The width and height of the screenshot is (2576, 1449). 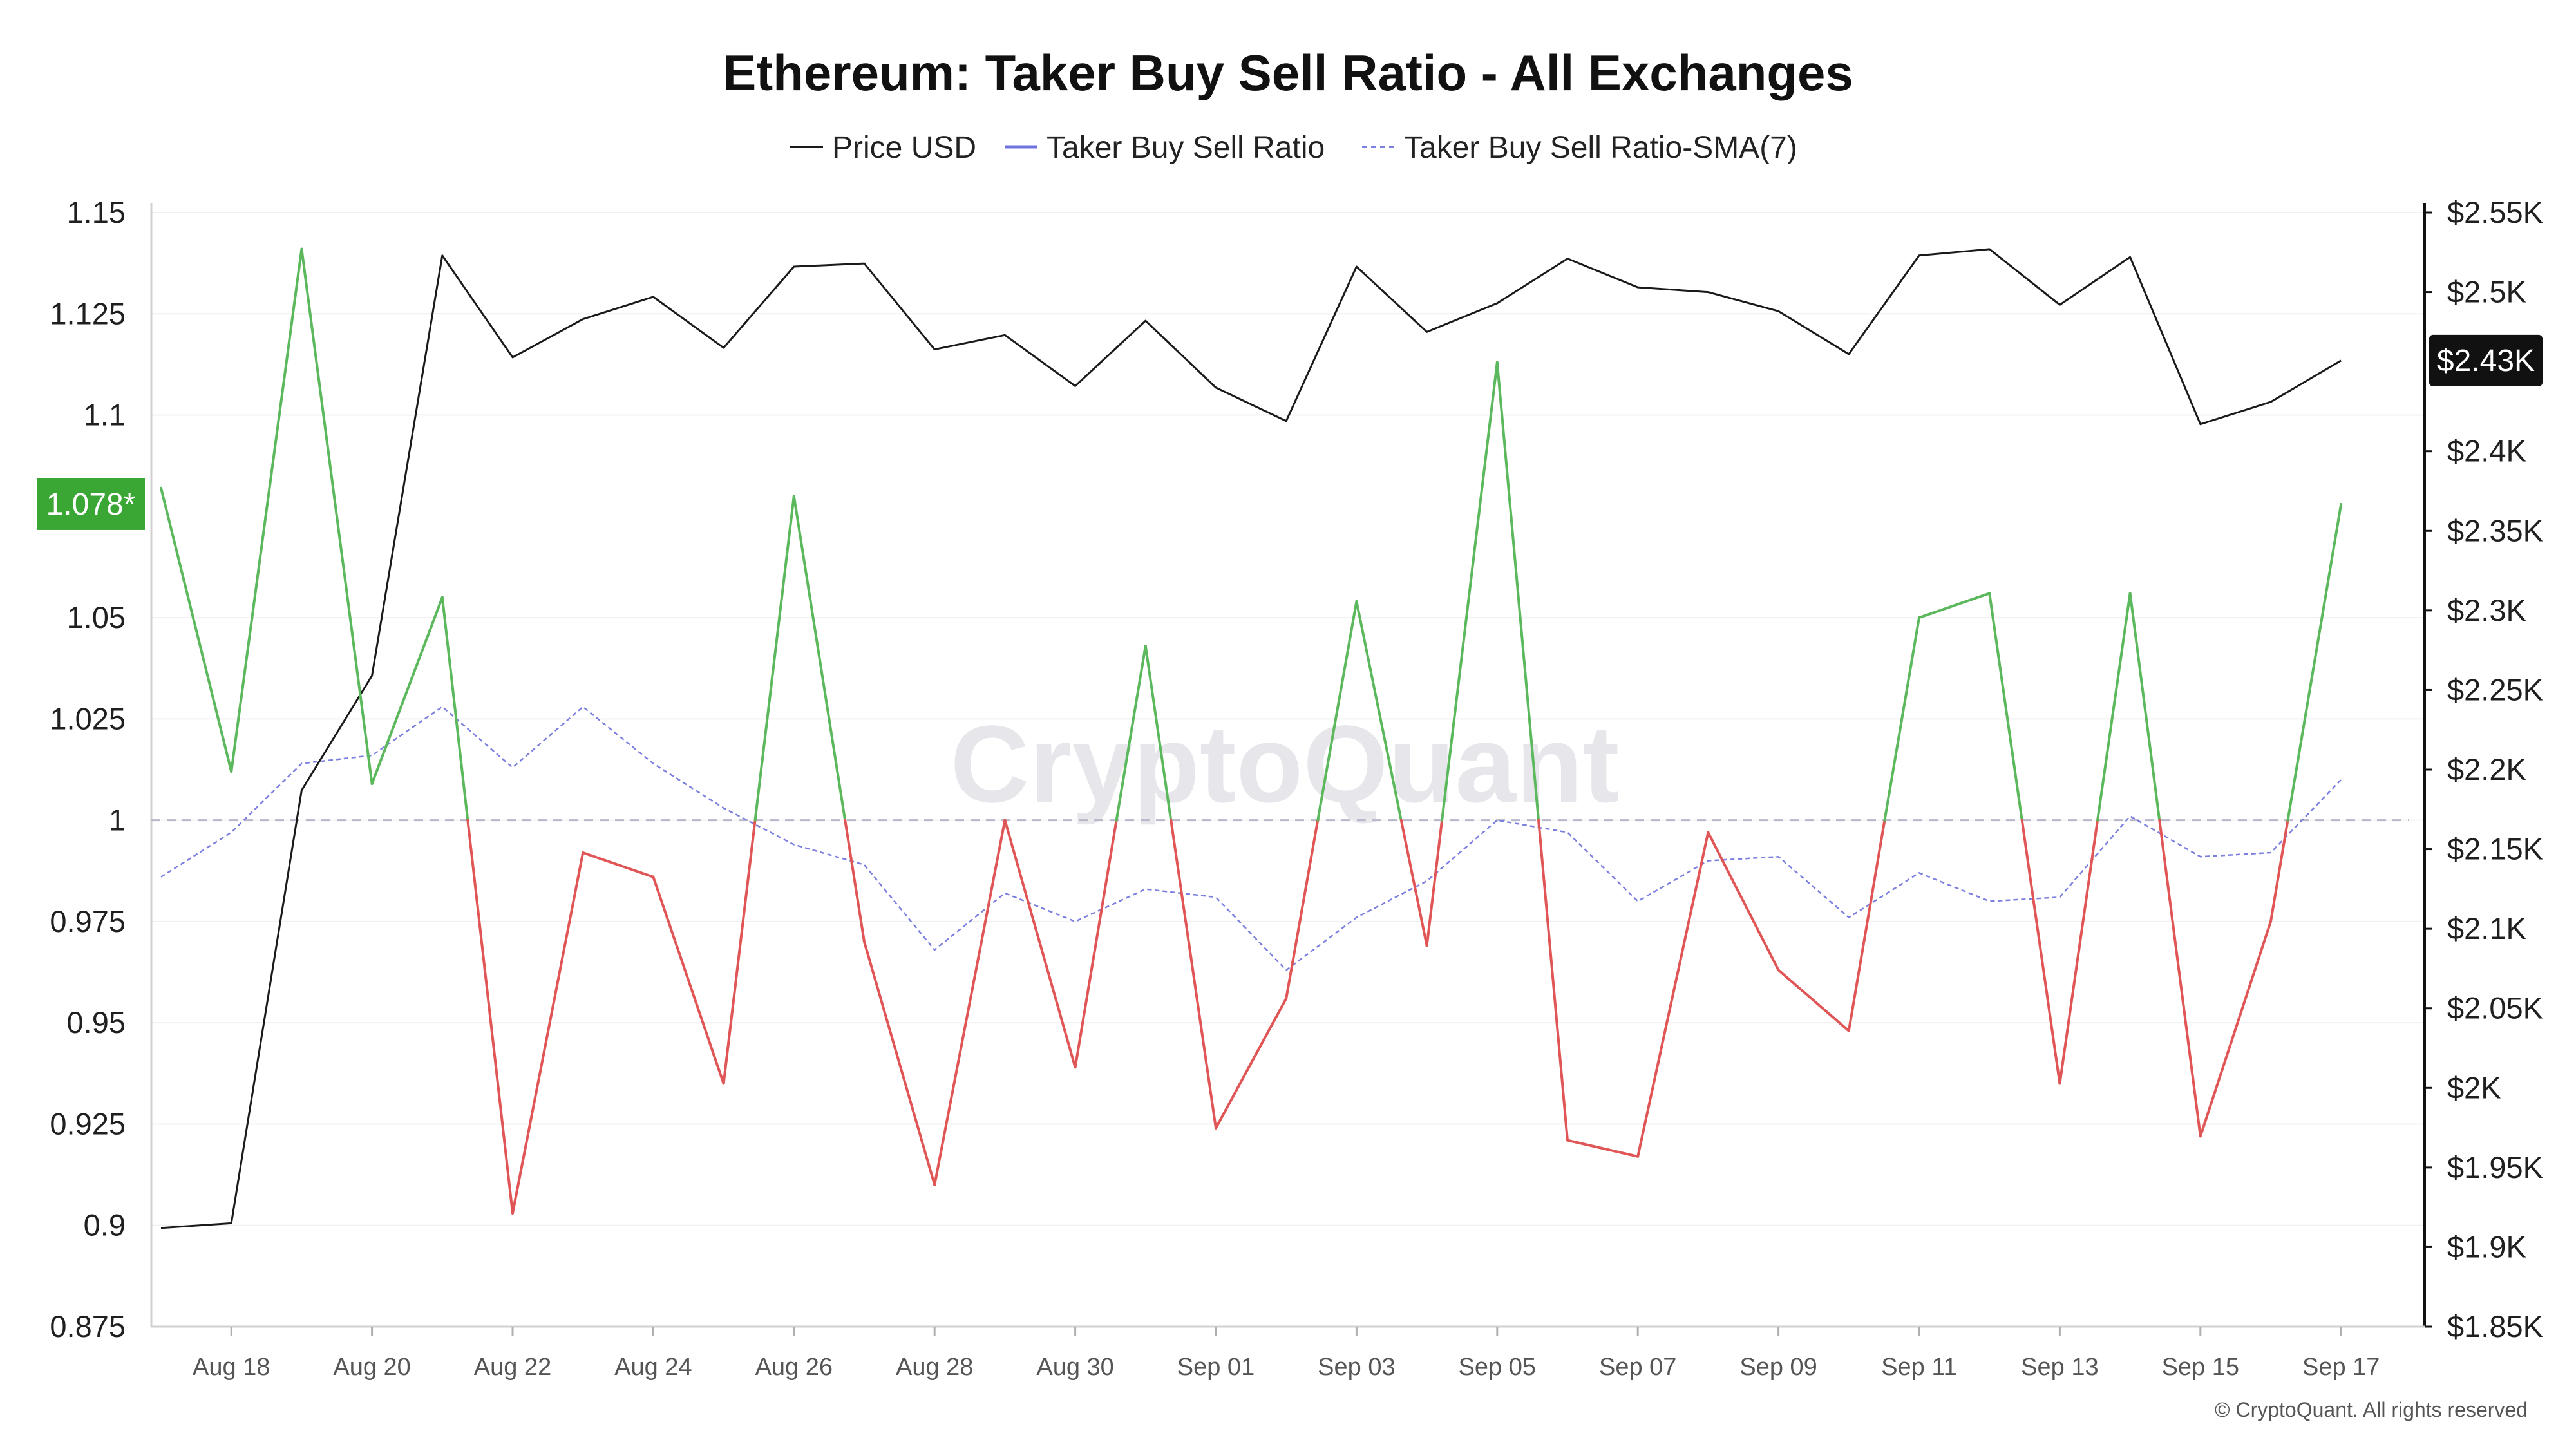 What do you see at coordinates (2495, 689) in the screenshot?
I see `right-tick-label: $2.25K` at bounding box center [2495, 689].